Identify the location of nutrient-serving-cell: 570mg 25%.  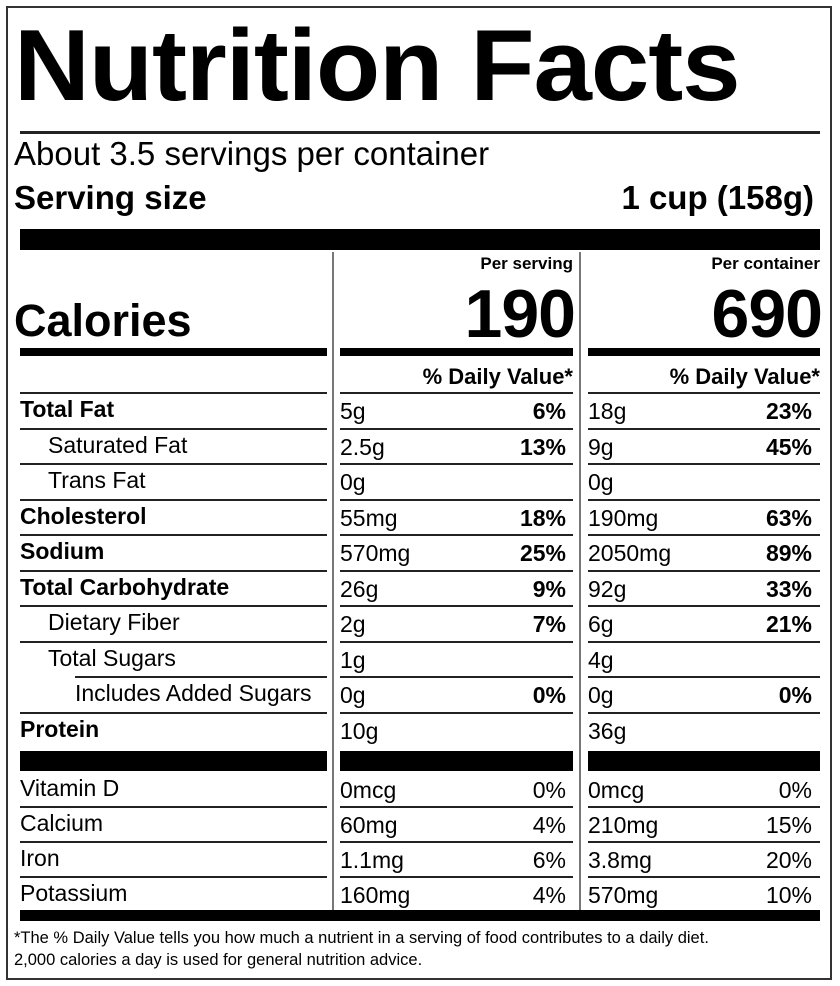
(453, 553).